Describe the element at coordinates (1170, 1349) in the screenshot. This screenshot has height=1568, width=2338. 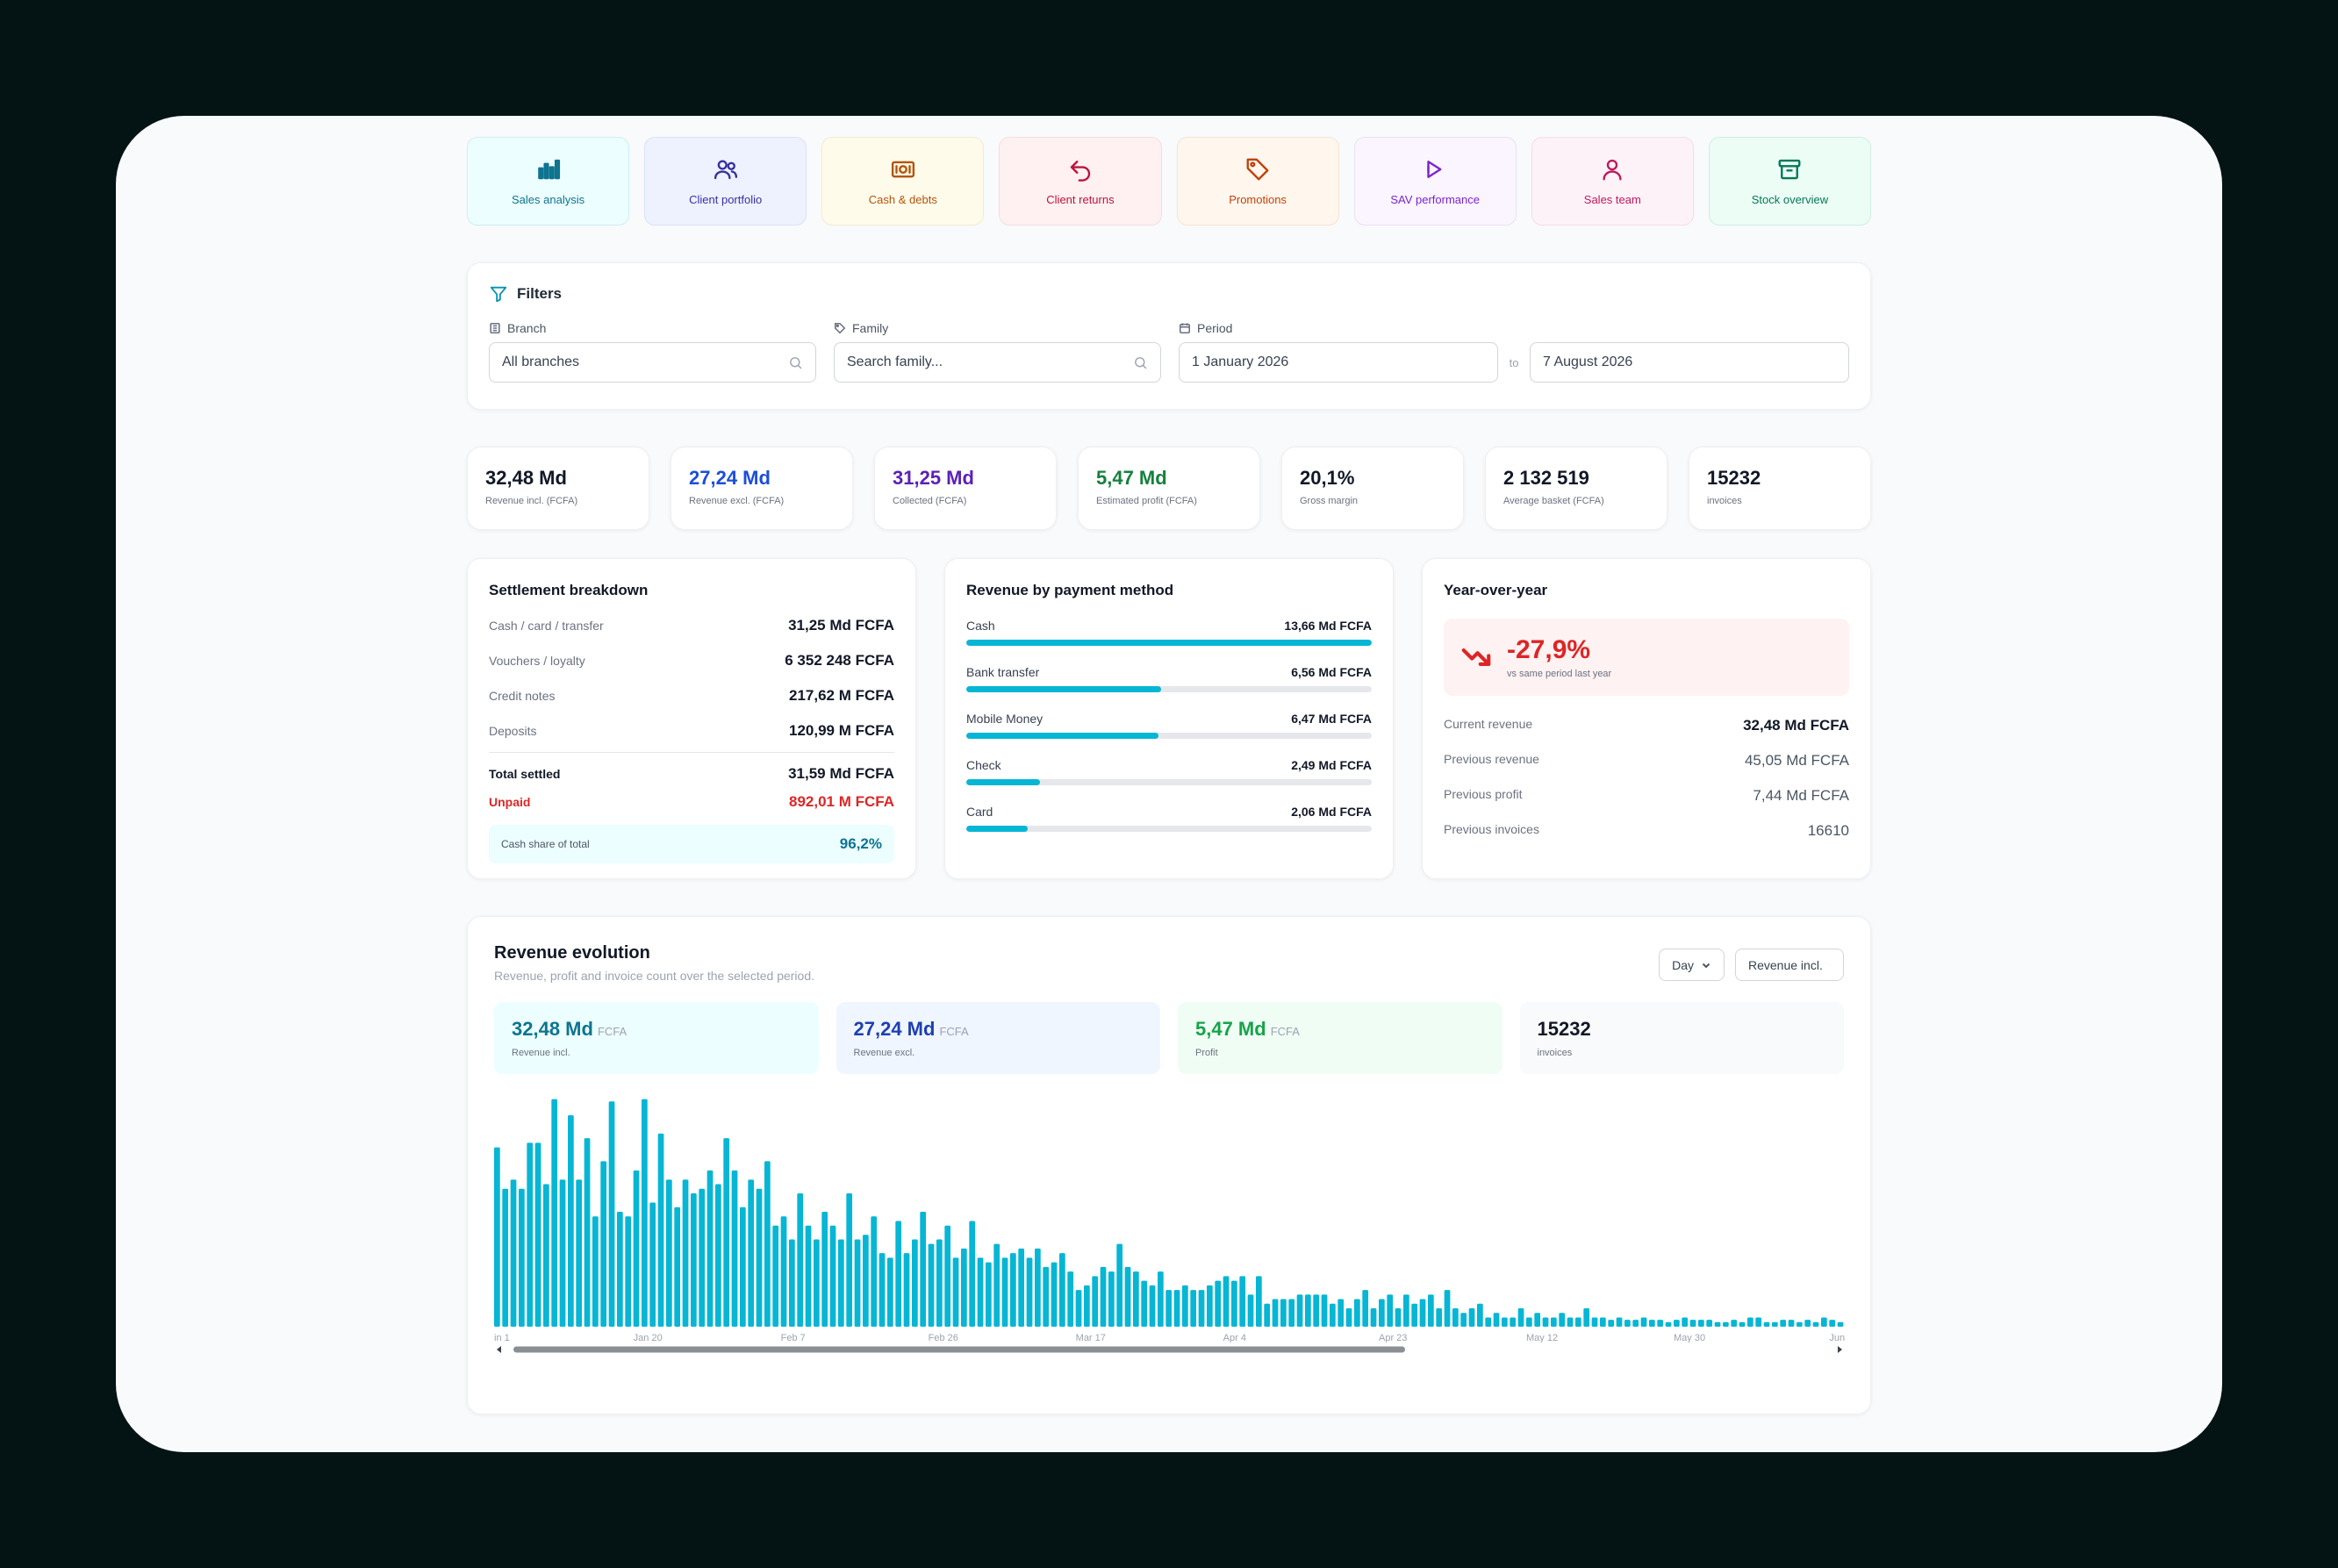
I see `chart-scrollbar` at that location.